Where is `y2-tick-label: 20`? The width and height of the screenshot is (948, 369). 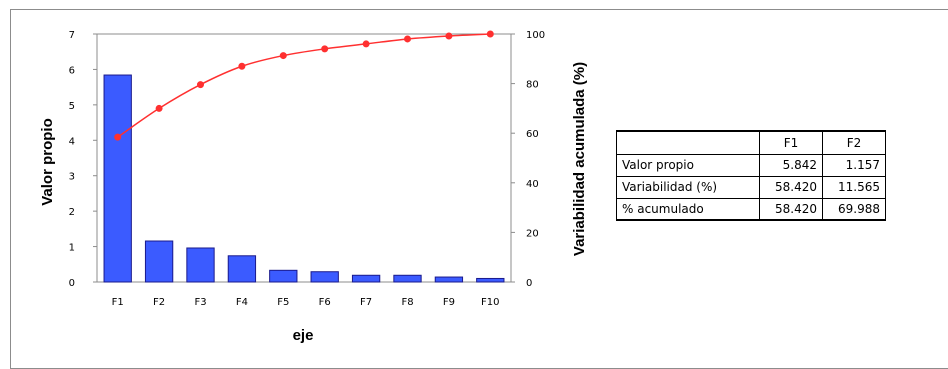 y2-tick-label: 20 is located at coordinates (532, 233).